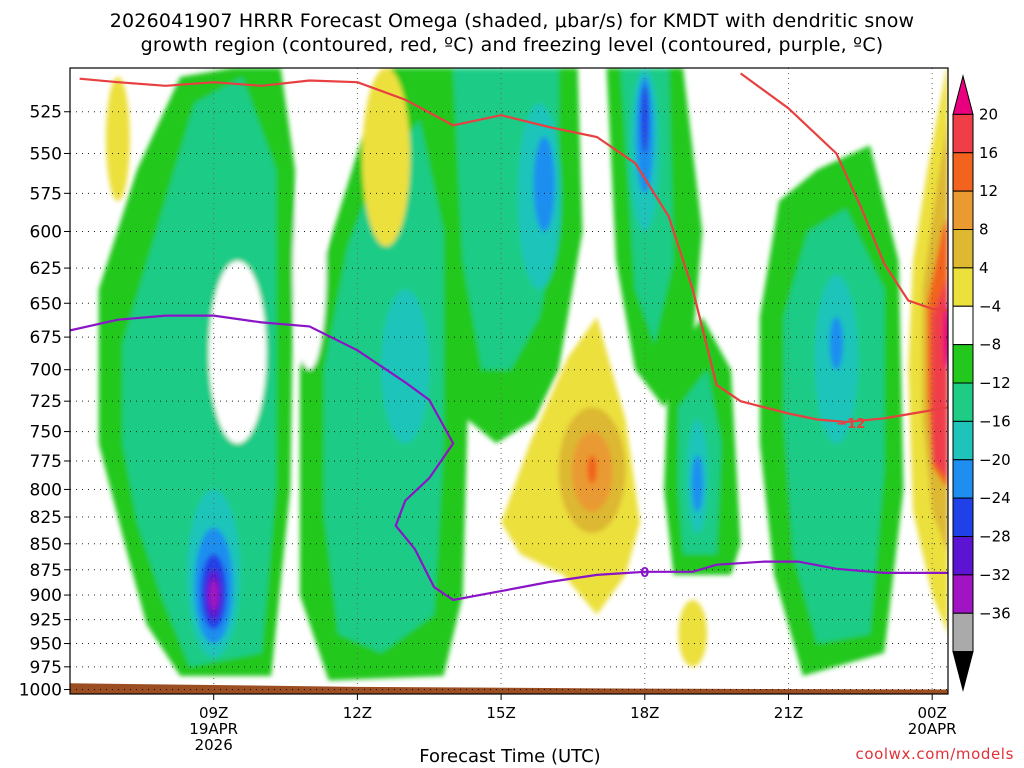 The image size is (1024, 768). Describe the element at coordinates (995, 421) in the screenshot. I see `colorbar-label: −16` at that location.